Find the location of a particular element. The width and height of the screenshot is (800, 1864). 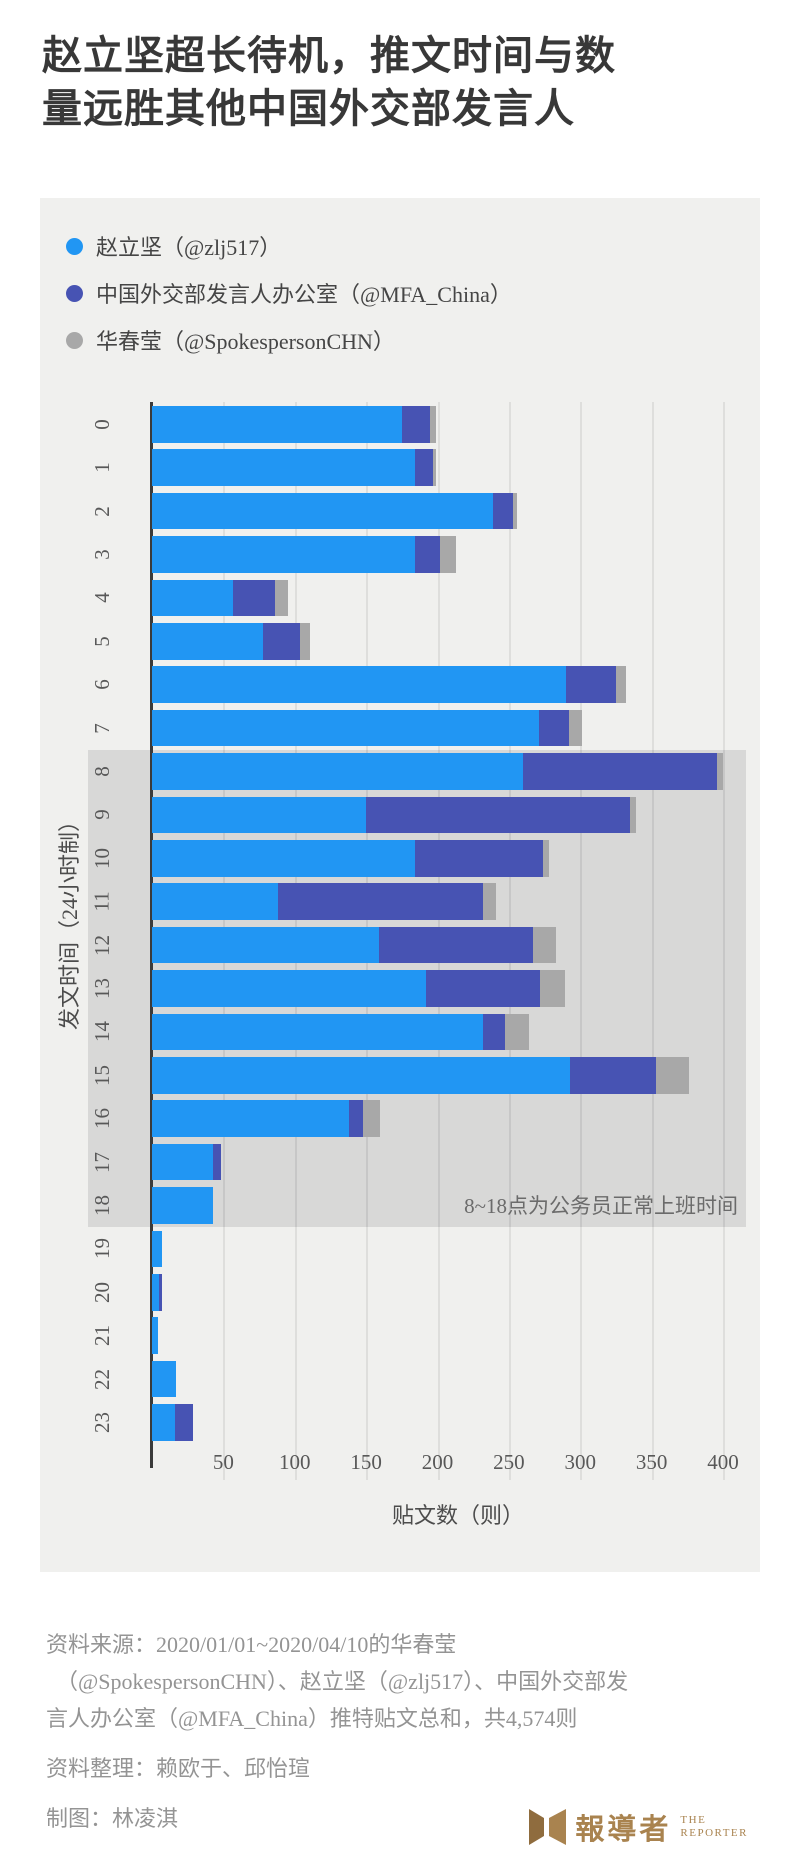

y-tick-label: 21 is located at coordinates (102, 1335).